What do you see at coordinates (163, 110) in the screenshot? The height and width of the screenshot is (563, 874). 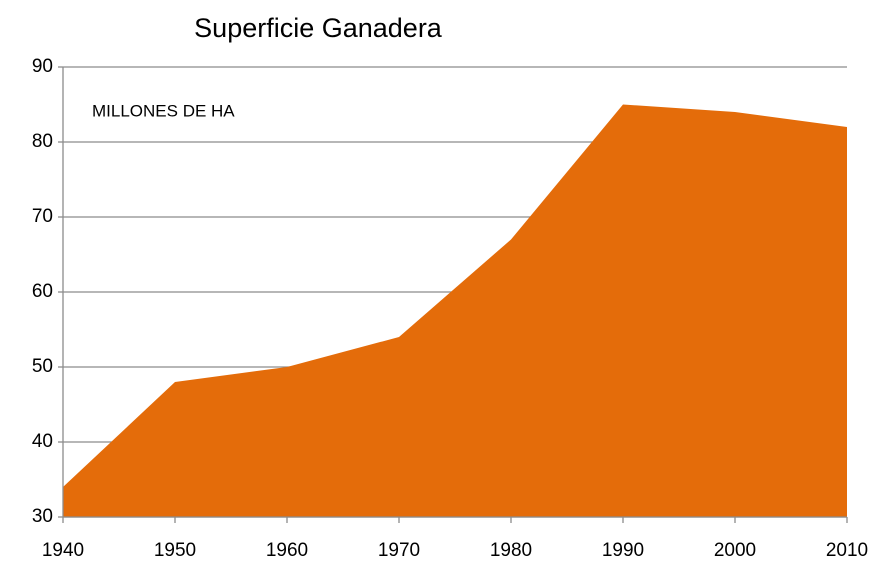 I see `annotation: MILLONES DE HA` at bounding box center [163, 110].